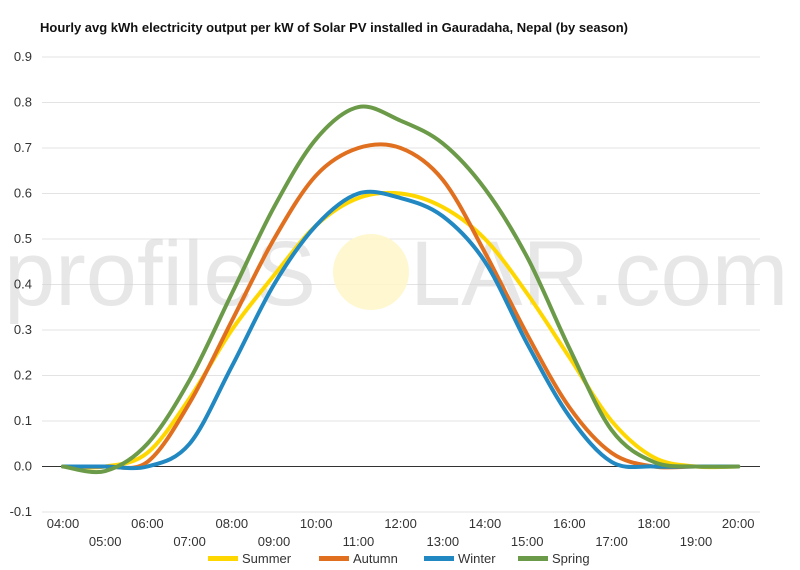 This screenshot has width=800, height=570. I want to click on x-tick-label: 12:00, so click(400, 523).